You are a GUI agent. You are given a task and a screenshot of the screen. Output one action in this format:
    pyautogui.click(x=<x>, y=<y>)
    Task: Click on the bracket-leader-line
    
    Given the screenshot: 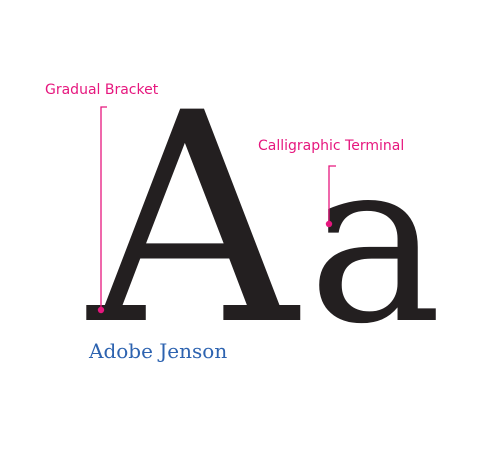 What is the action you would take?
    pyautogui.click(x=103, y=207)
    